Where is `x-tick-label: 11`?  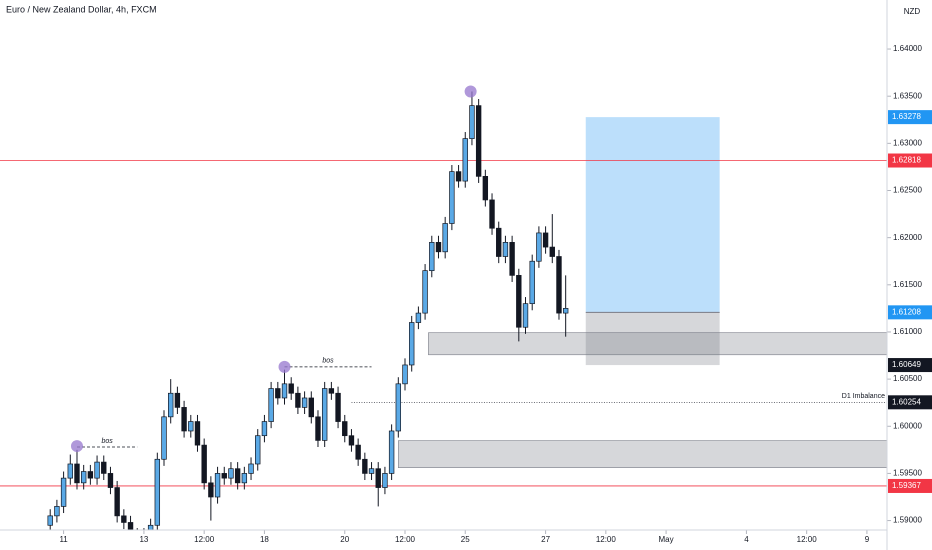
x-tick-label: 11 is located at coordinates (63, 539).